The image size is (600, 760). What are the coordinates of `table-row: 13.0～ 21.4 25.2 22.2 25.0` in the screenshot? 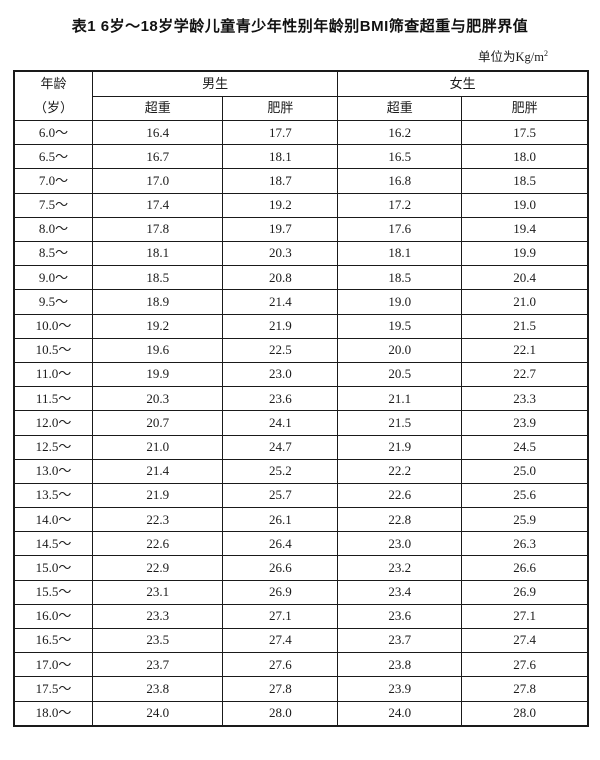 It's located at (301, 471).